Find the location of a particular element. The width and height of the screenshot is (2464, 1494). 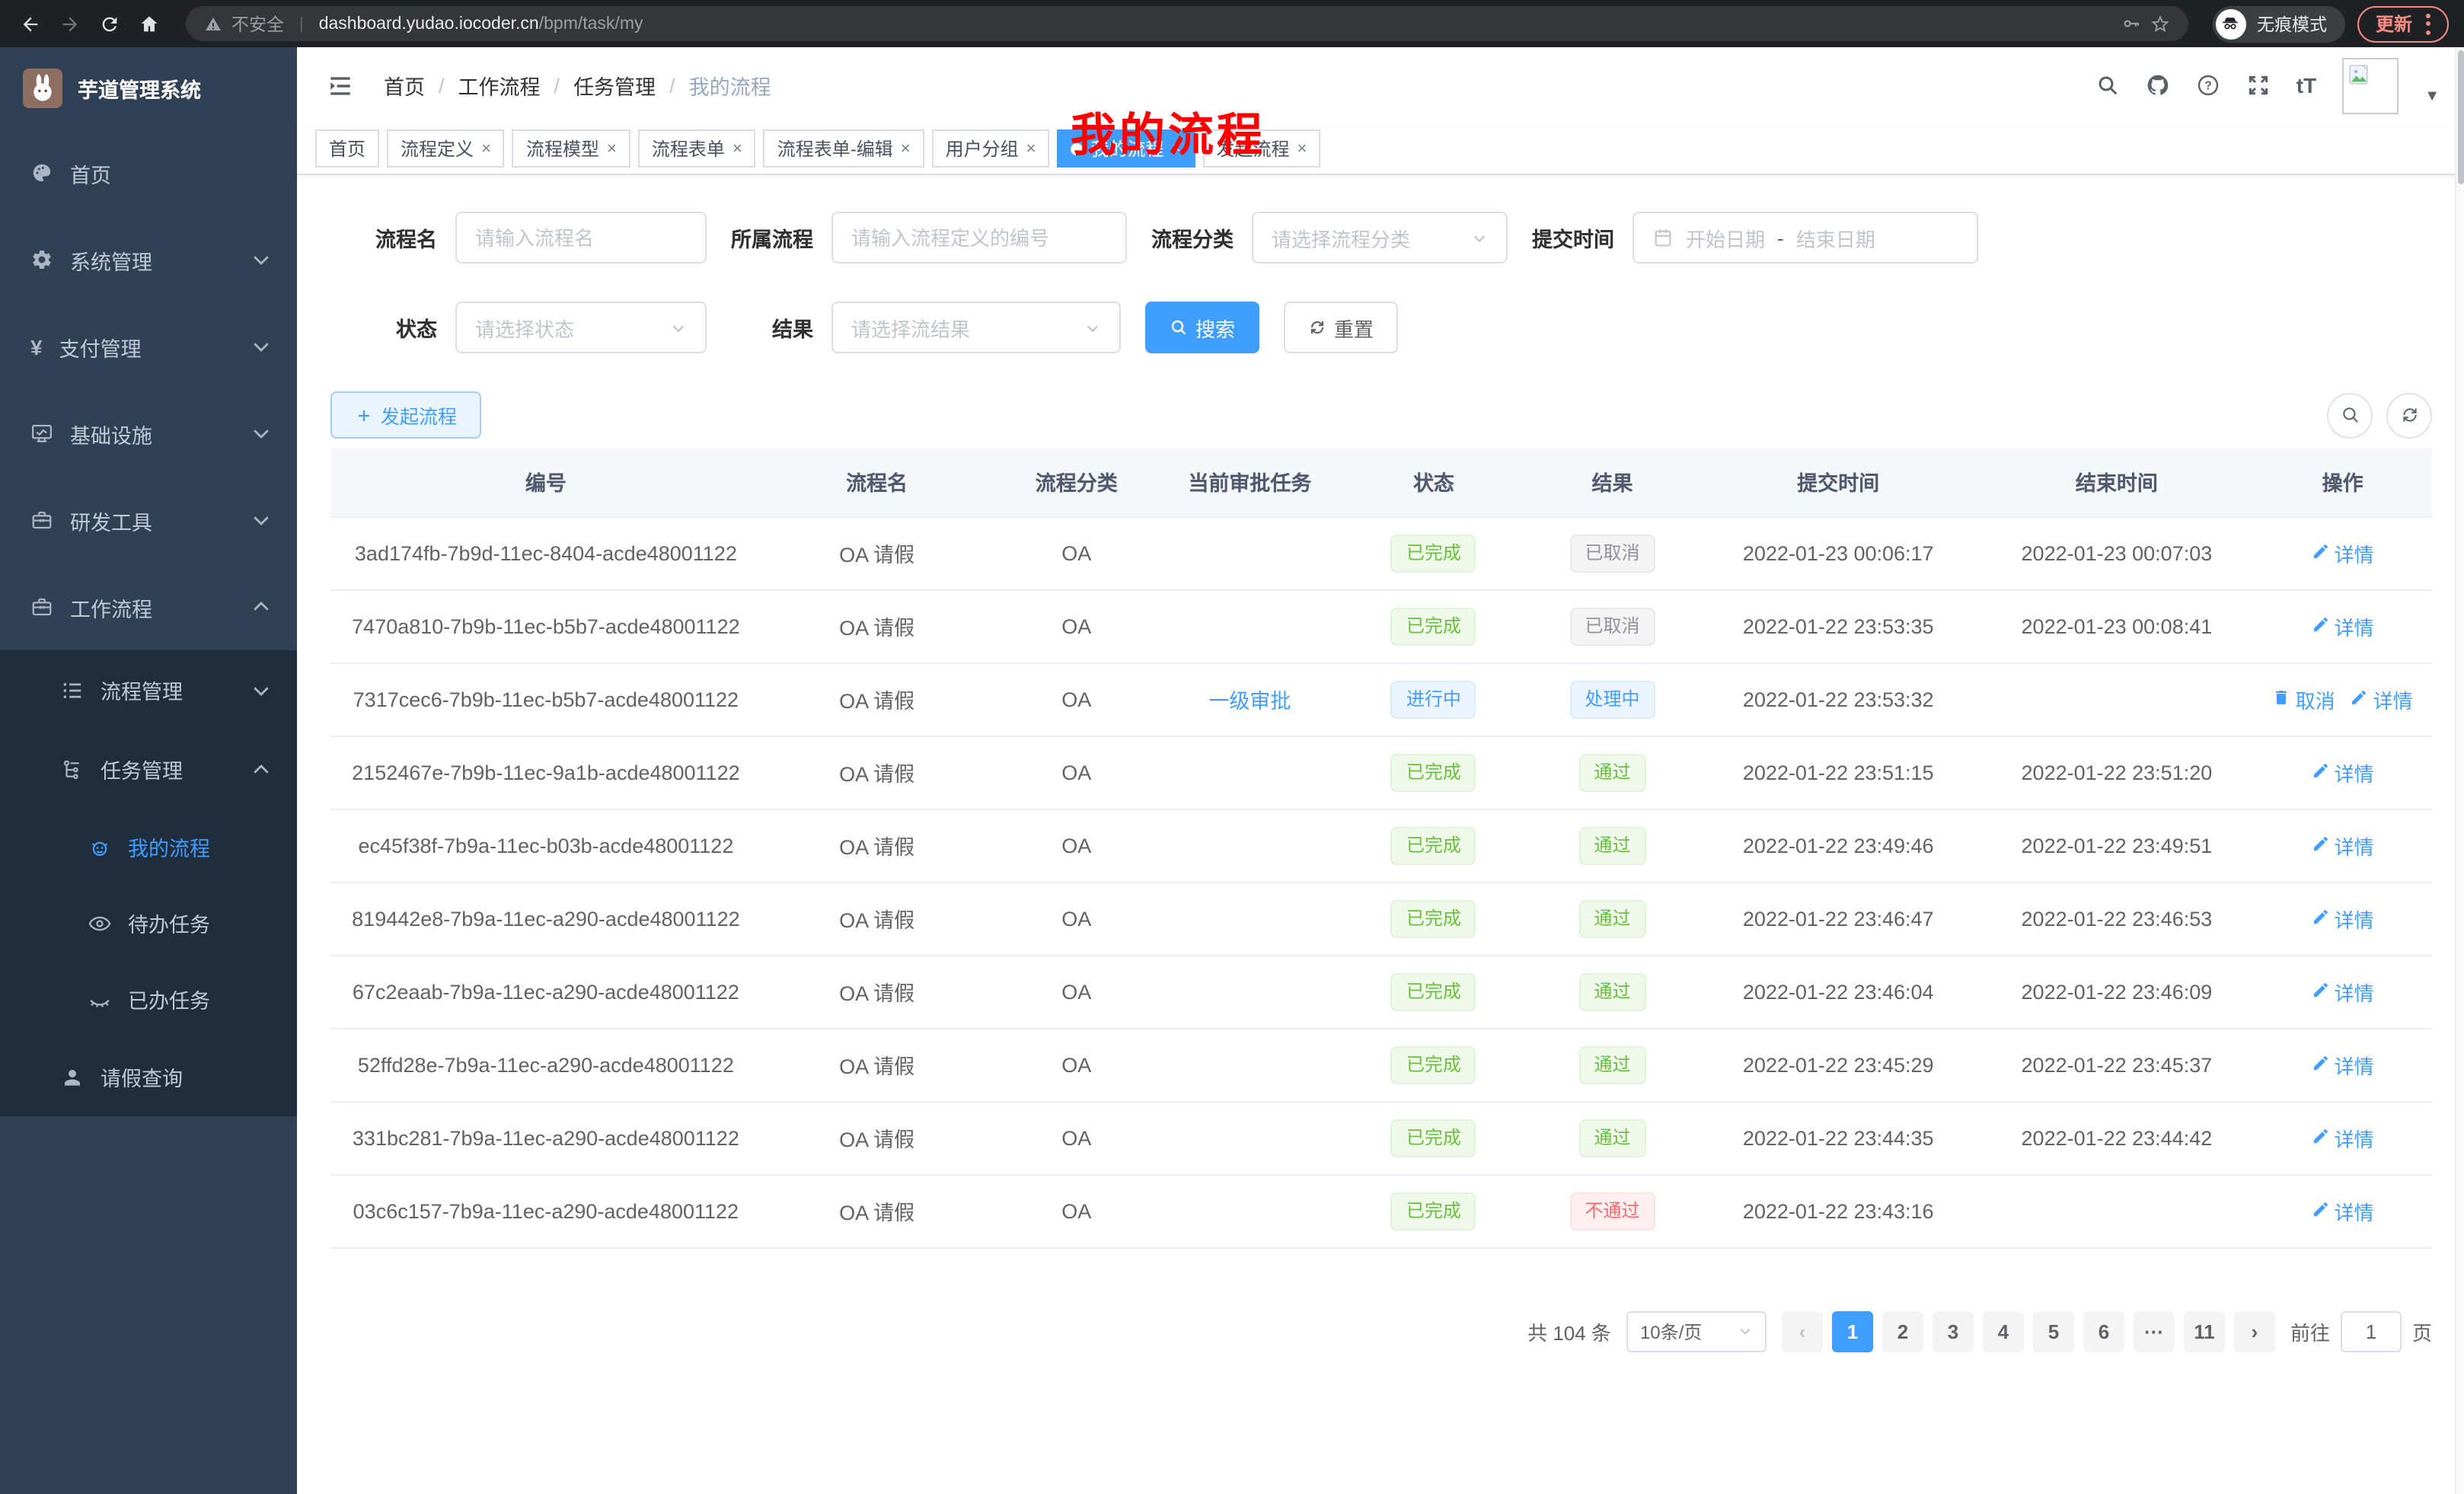

scrollbar-thumb is located at coordinates (2461, 117).